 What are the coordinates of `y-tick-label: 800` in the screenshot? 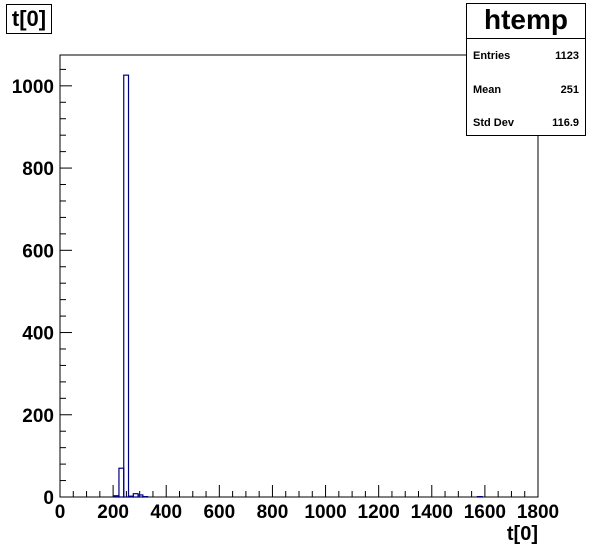 It's located at (38, 169).